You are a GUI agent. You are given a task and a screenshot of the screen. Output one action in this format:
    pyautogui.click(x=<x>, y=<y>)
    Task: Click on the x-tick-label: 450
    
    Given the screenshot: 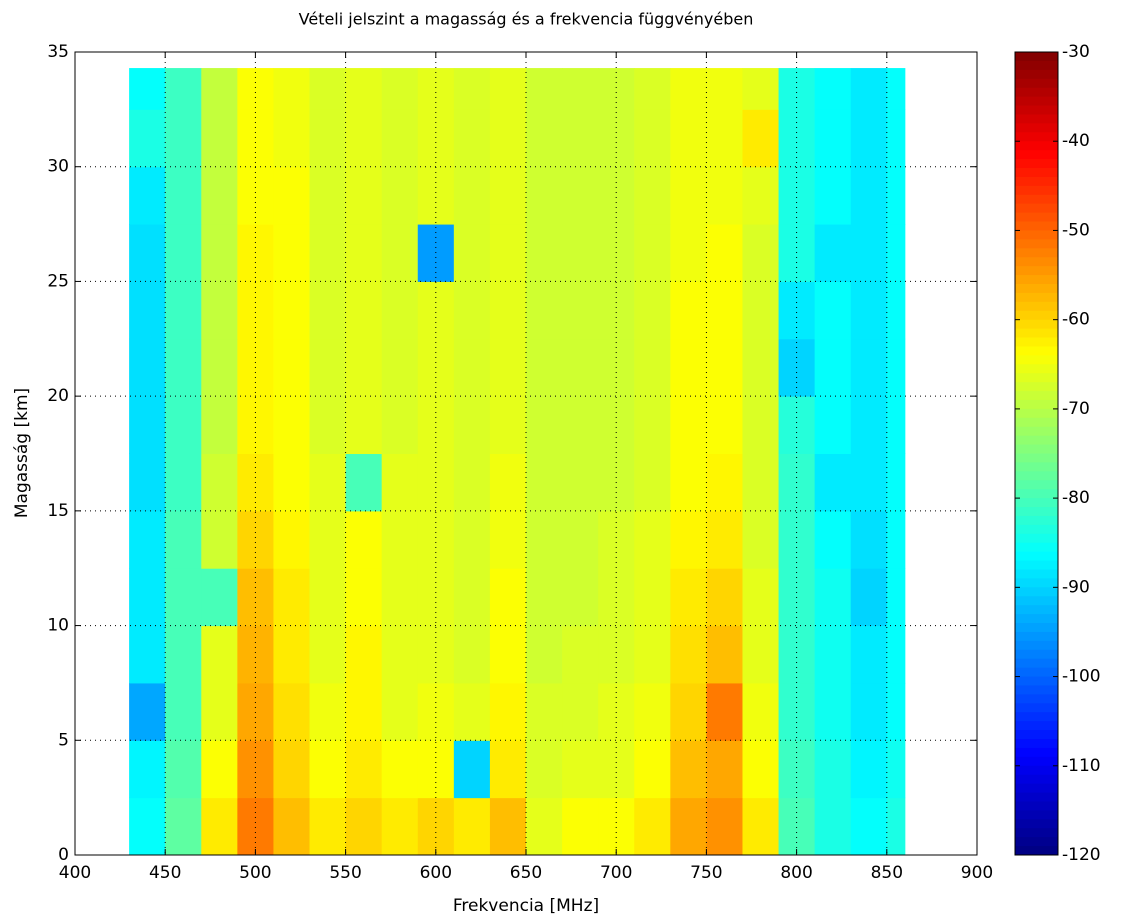 What is the action you would take?
    pyautogui.click(x=165, y=873)
    